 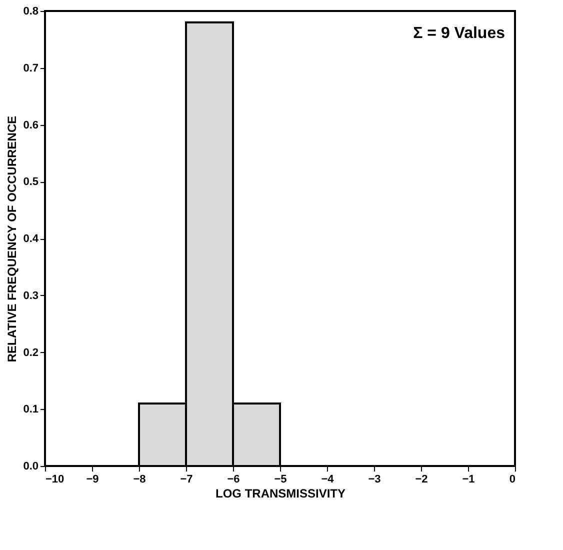 I want to click on x-tick-label: −7, so click(x=186, y=480).